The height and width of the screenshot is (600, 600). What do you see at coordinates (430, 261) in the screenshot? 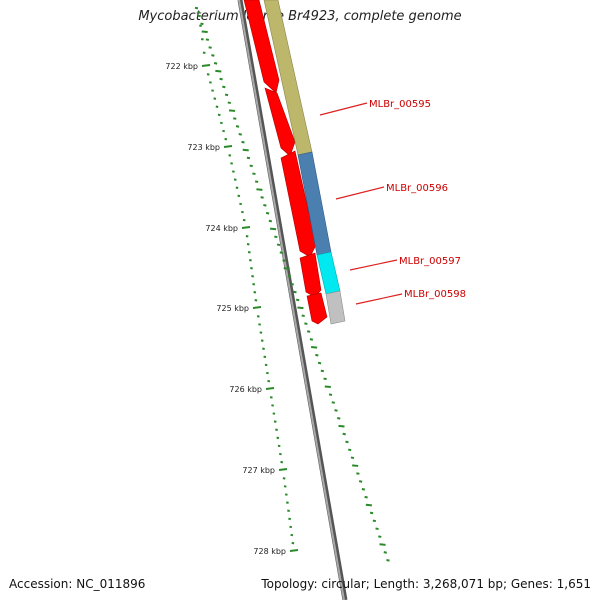
I see `gene-label-mlbr-00597: MLBr_00597` at bounding box center [430, 261].